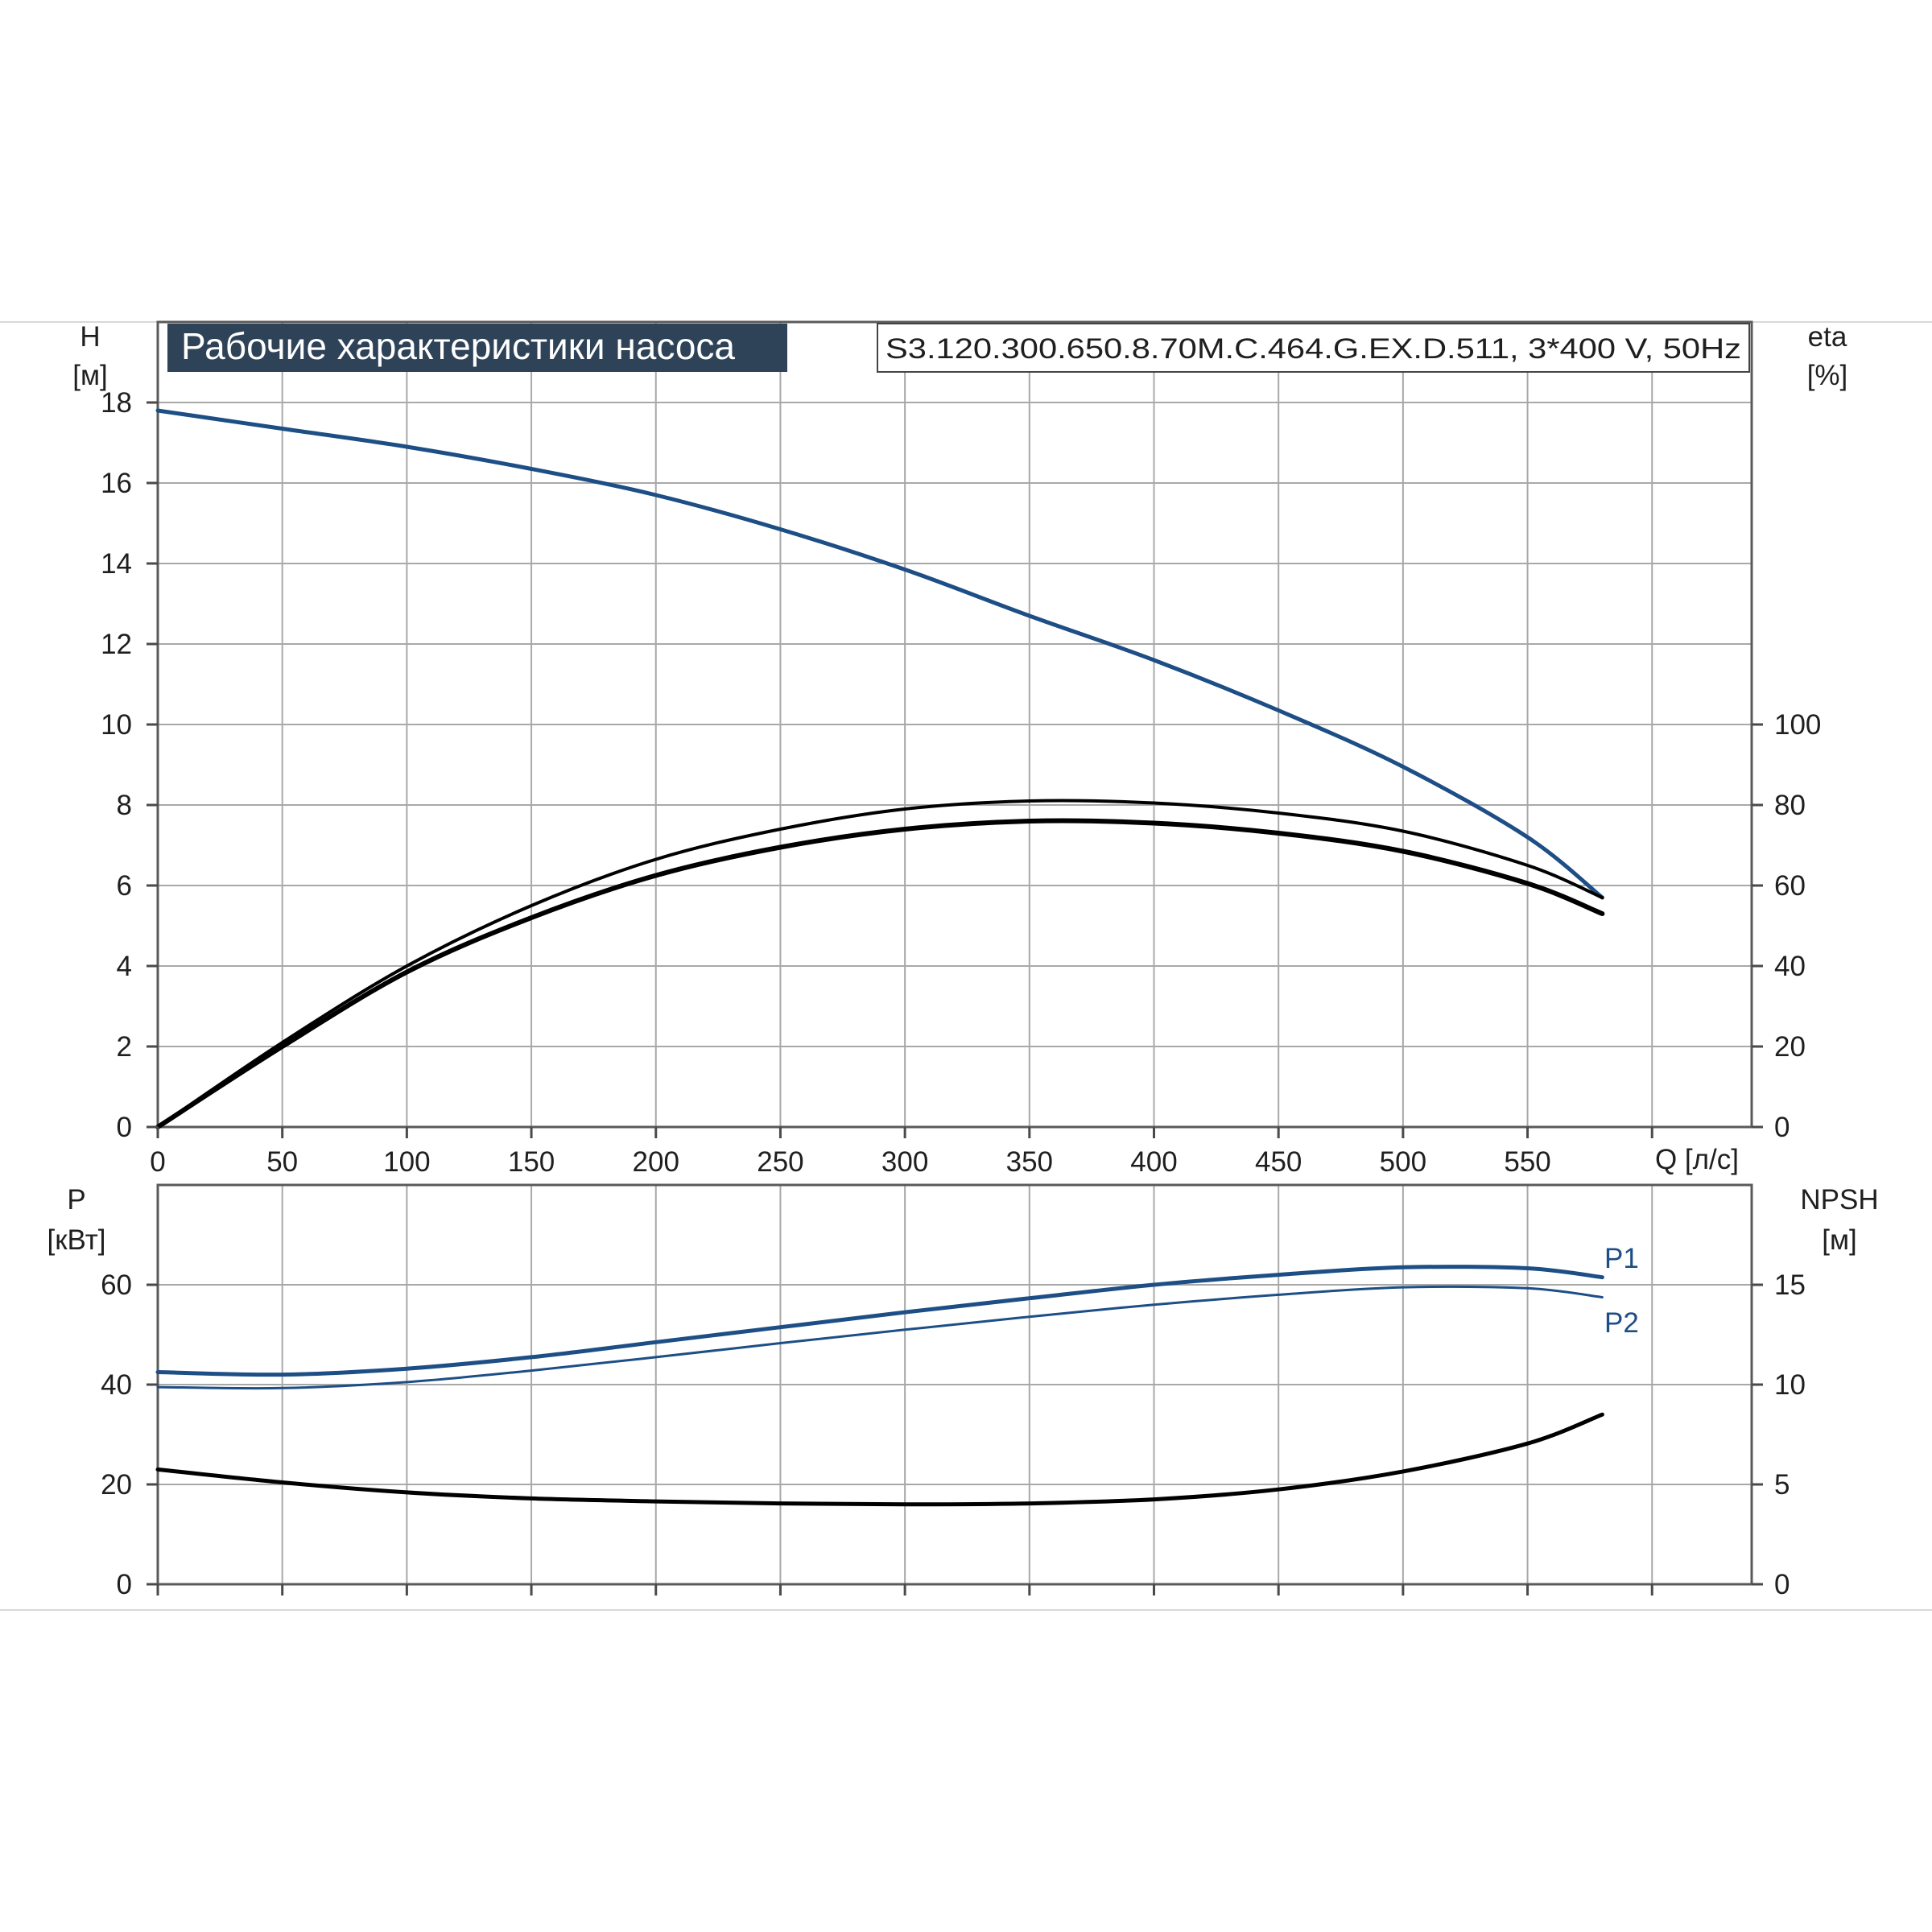  What do you see at coordinates (116, 564) in the screenshot?
I see `left-tick-label: 14` at bounding box center [116, 564].